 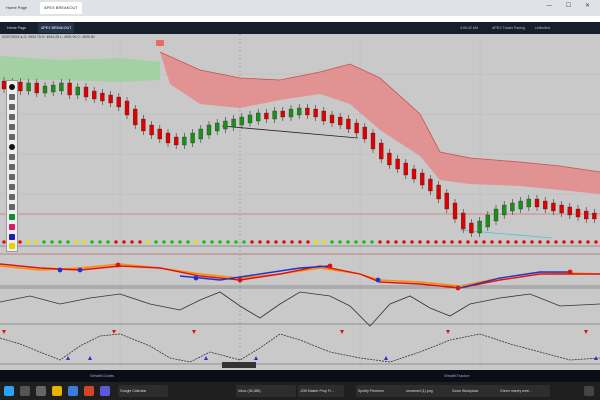 What do you see at coordinates (300, 348) in the screenshot?
I see `cycle-line` at bounding box center [300, 348].